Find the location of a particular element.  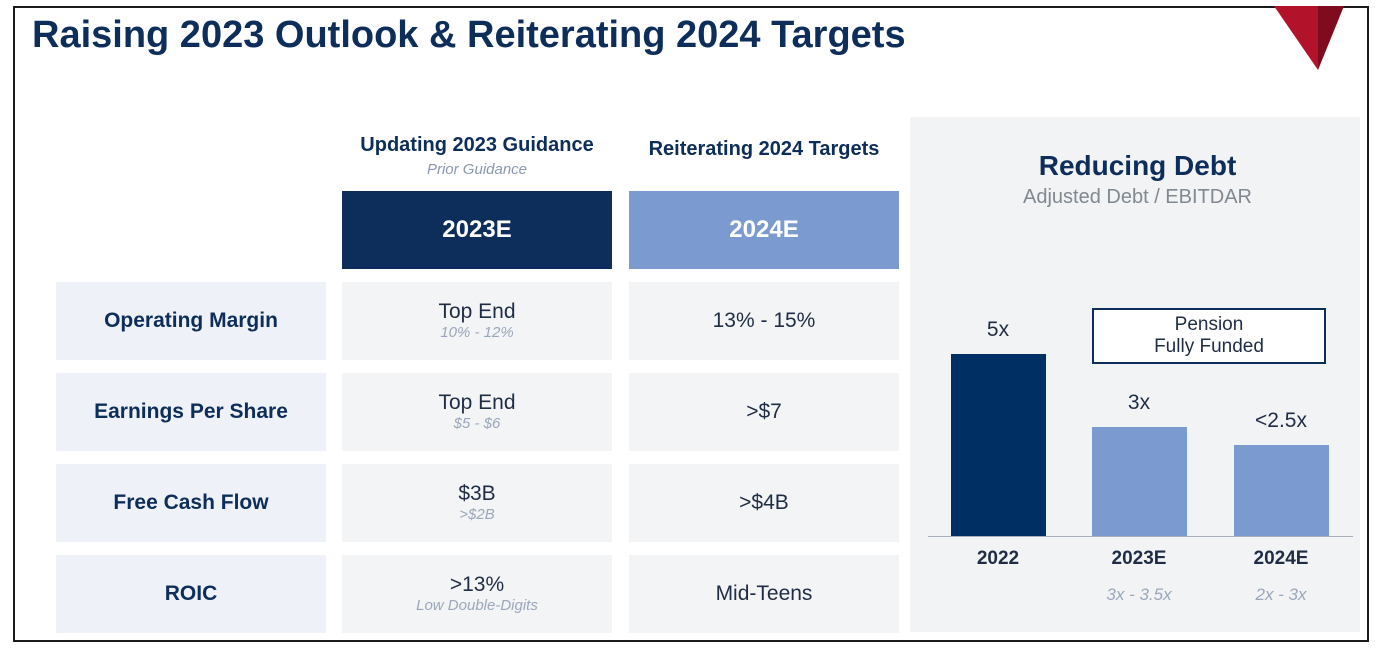

column-heading-2024: Reiterating 2024 Targets is located at coordinates (764, 149).